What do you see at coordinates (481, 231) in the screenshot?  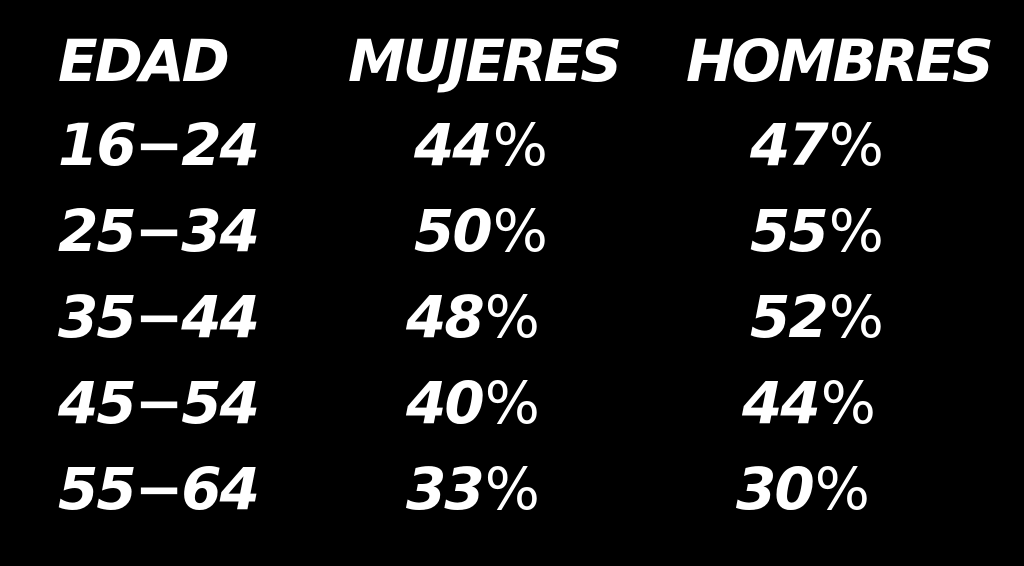 I see `cell-mujeres: 50%` at bounding box center [481, 231].